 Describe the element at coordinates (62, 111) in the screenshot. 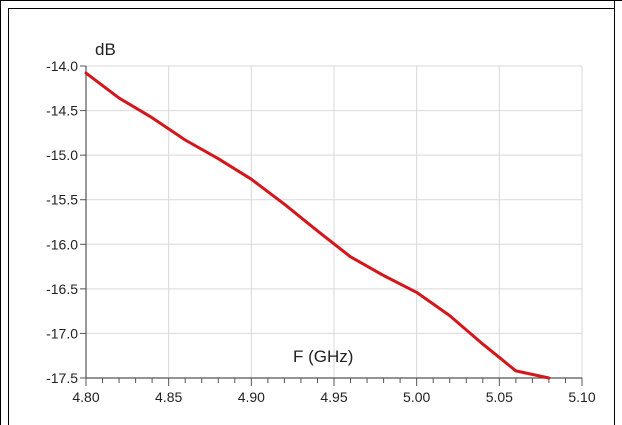

I see `y-tick-label: -14.5` at that location.